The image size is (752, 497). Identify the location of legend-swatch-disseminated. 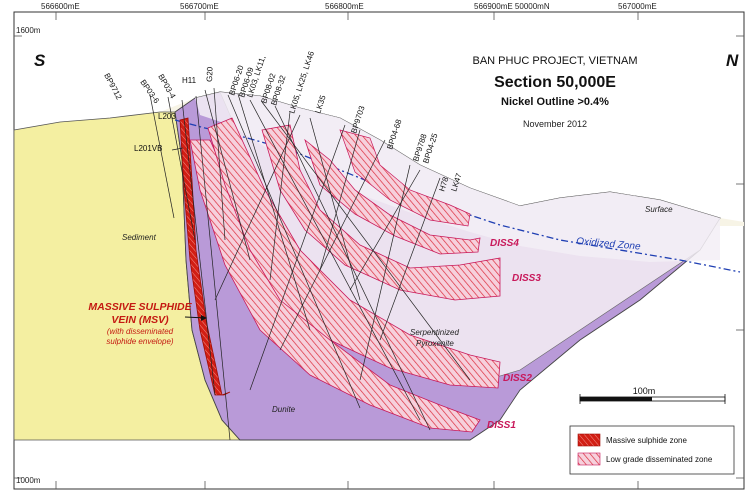
(589, 459).